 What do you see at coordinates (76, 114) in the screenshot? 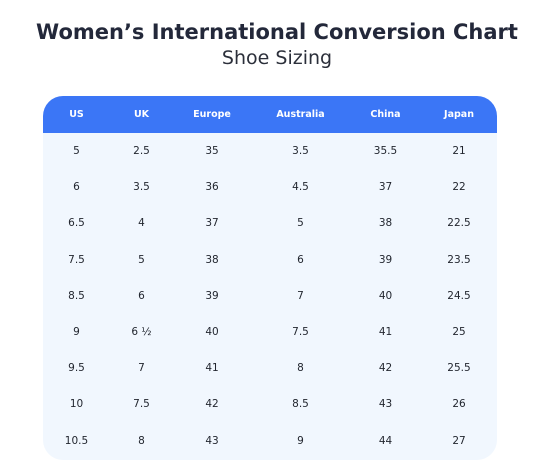
I see `header-us: US` at bounding box center [76, 114].